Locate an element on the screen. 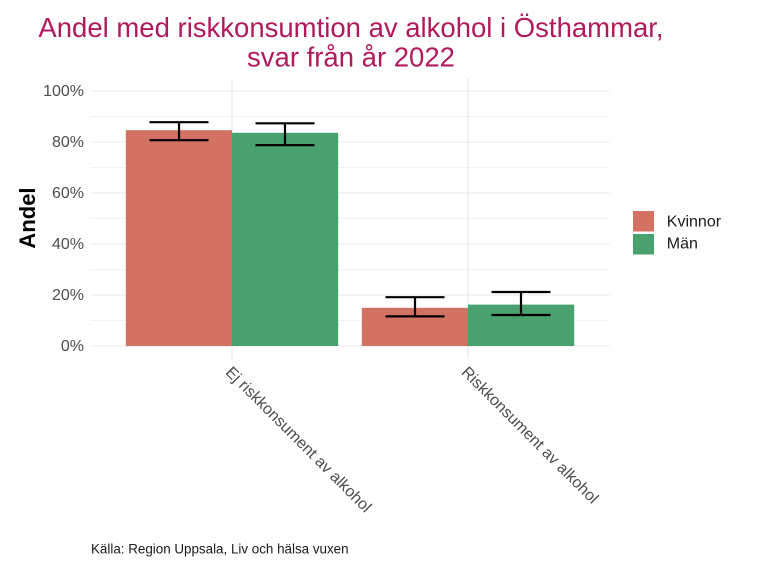 This screenshot has width=768, height=576. svg-text: Kvinnor is located at coordinates (694, 221).